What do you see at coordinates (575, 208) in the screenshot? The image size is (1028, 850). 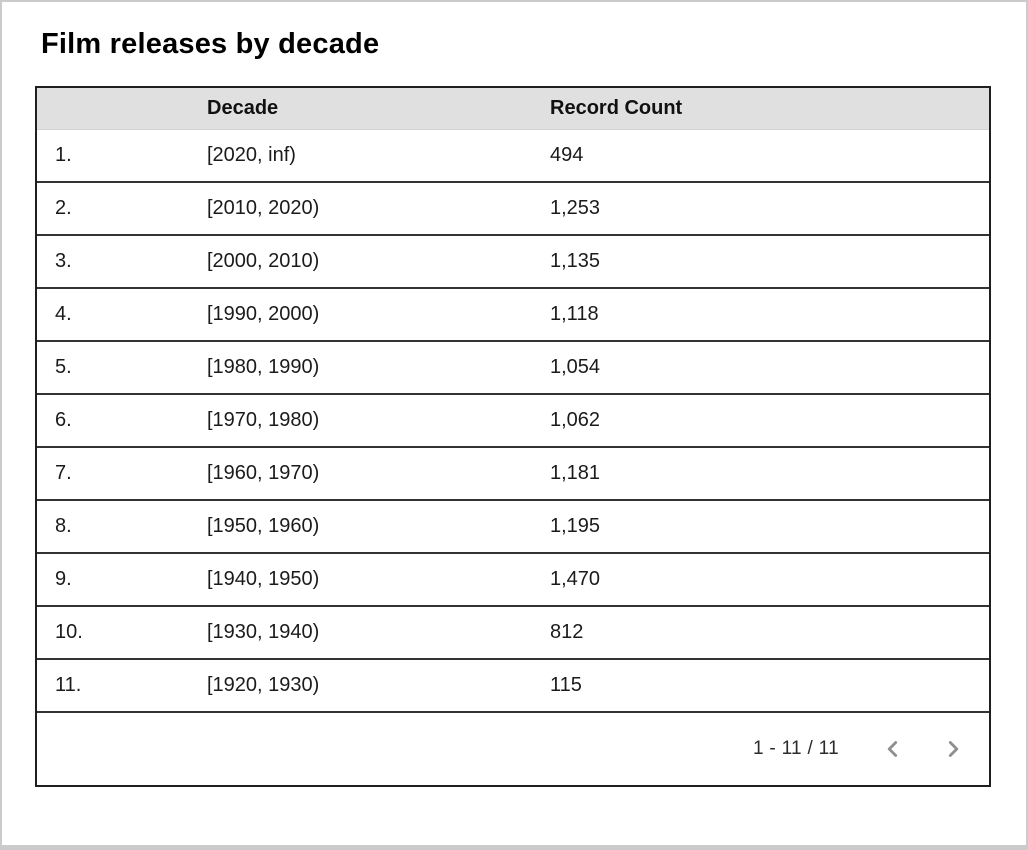 I see `record-count-cell: 1,253` at bounding box center [575, 208].